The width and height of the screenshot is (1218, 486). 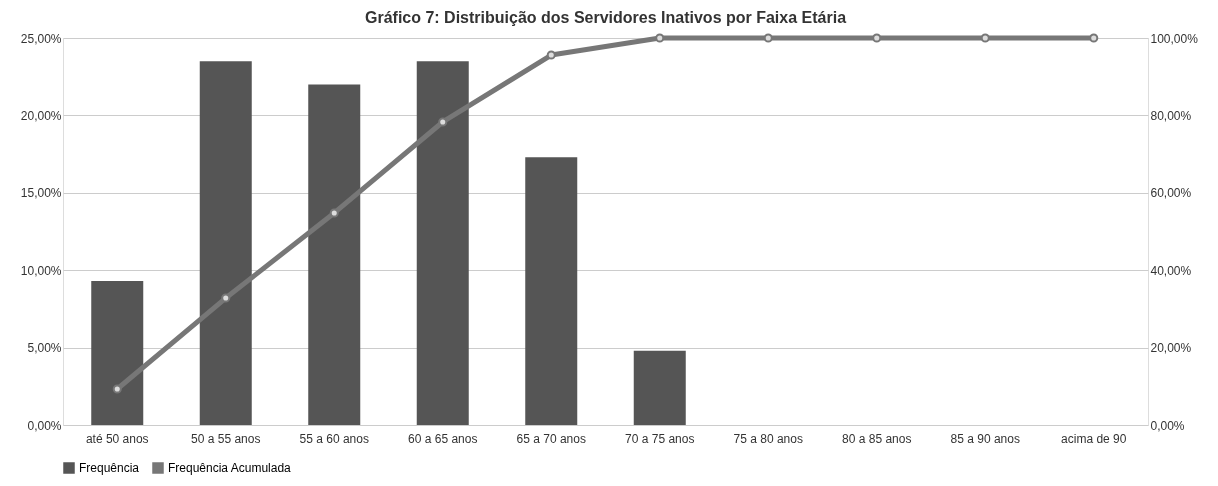 I want to click on x-tick-label: 75 a 80 anos, so click(x=768, y=438).